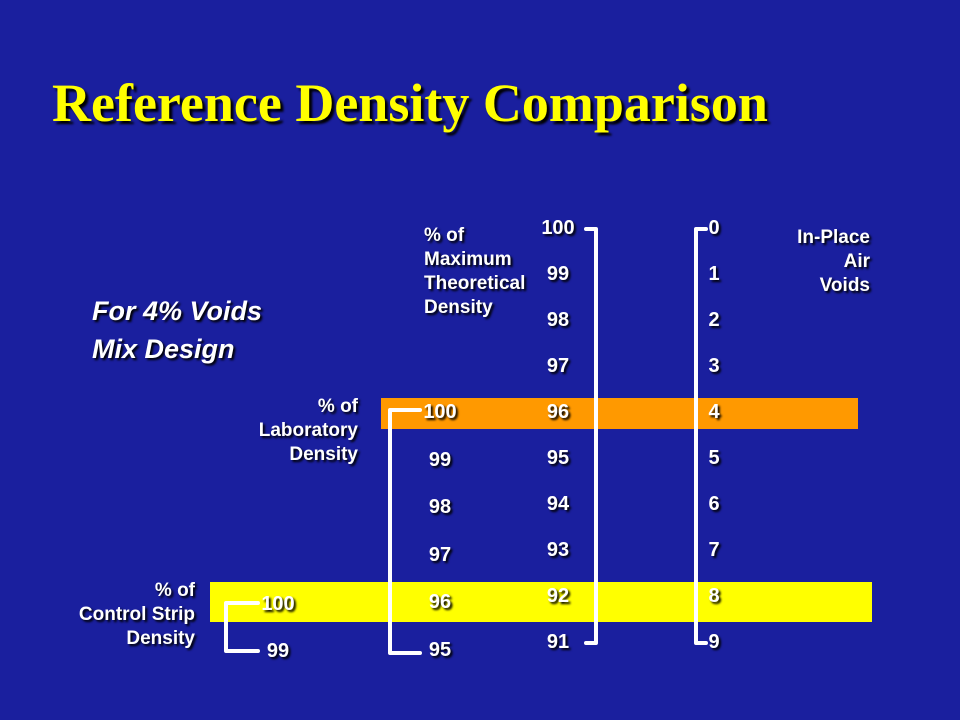  Describe the element at coordinates (278, 604) in the screenshot. I see `cs-scale-value: 100` at that location.